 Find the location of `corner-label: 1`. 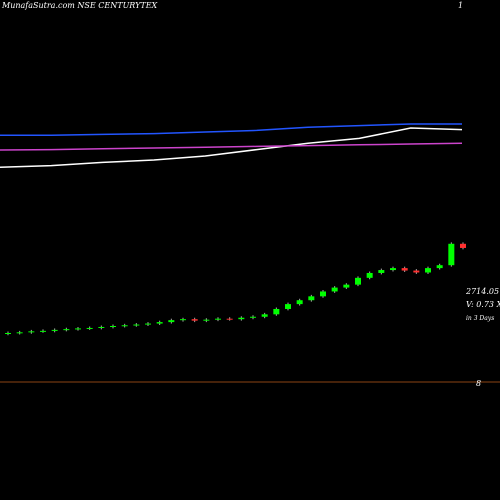

corner-label: 1 is located at coordinates (460, 5).